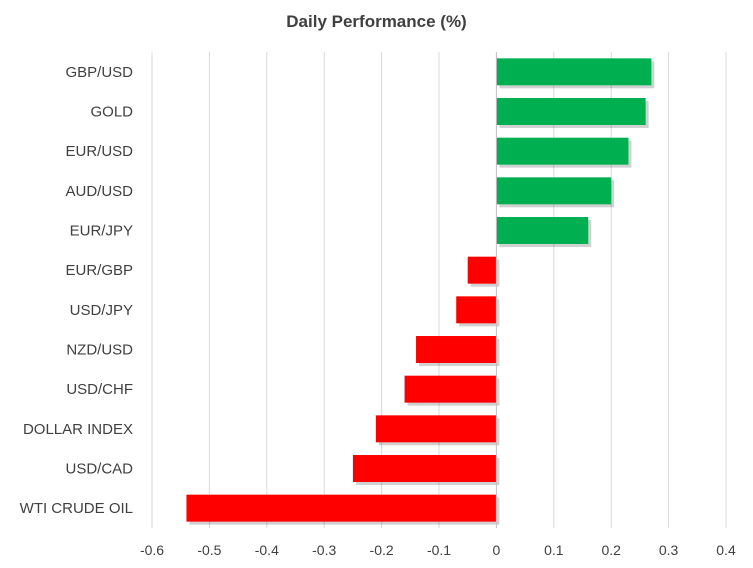  What do you see at coordinates (497, 550) in the screenshot?
I see `x-tick-label: 0` at bounding box center [497, 550].